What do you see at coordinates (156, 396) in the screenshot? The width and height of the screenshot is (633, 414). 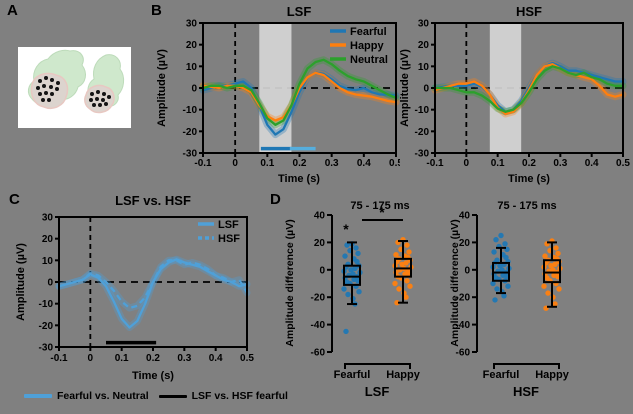 I see `figure-legend: Fearful vs. Neutral LSF vs. HSF fearful` at bounding box center [156, 396].